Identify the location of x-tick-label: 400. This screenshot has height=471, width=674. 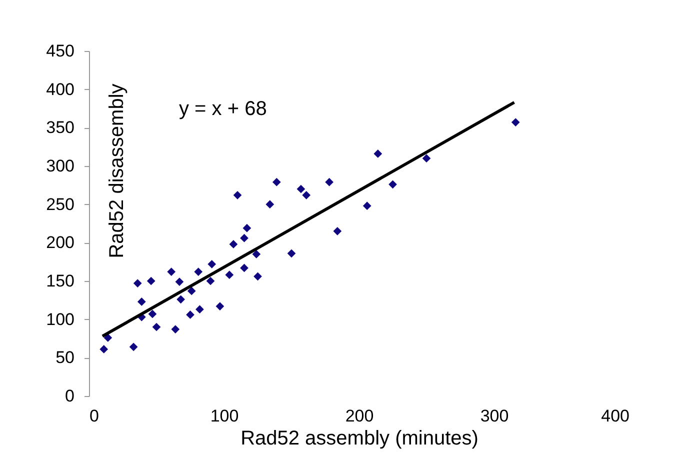
(615, 416).